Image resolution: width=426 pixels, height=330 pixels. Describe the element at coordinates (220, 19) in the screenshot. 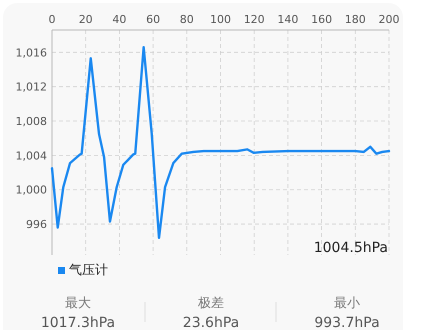

I see `x-tick-label: 100` at that location.